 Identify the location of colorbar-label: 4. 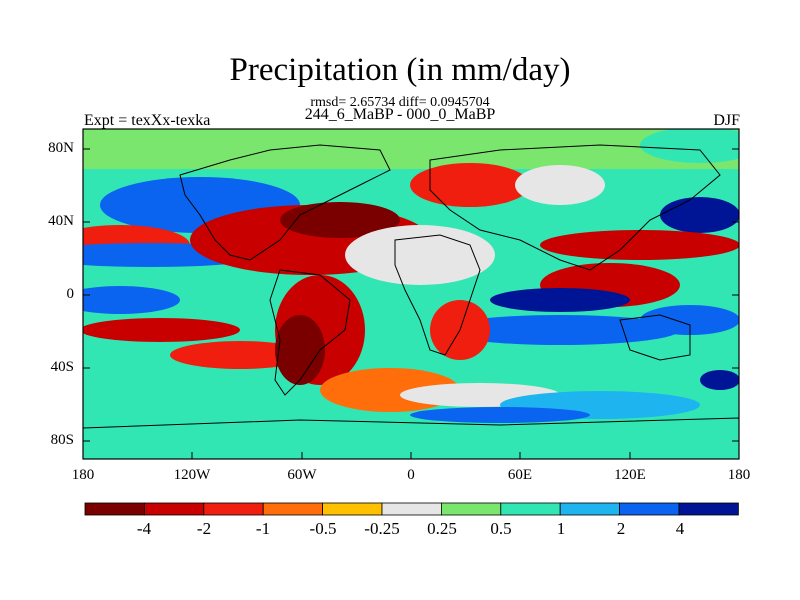
(680, 528).